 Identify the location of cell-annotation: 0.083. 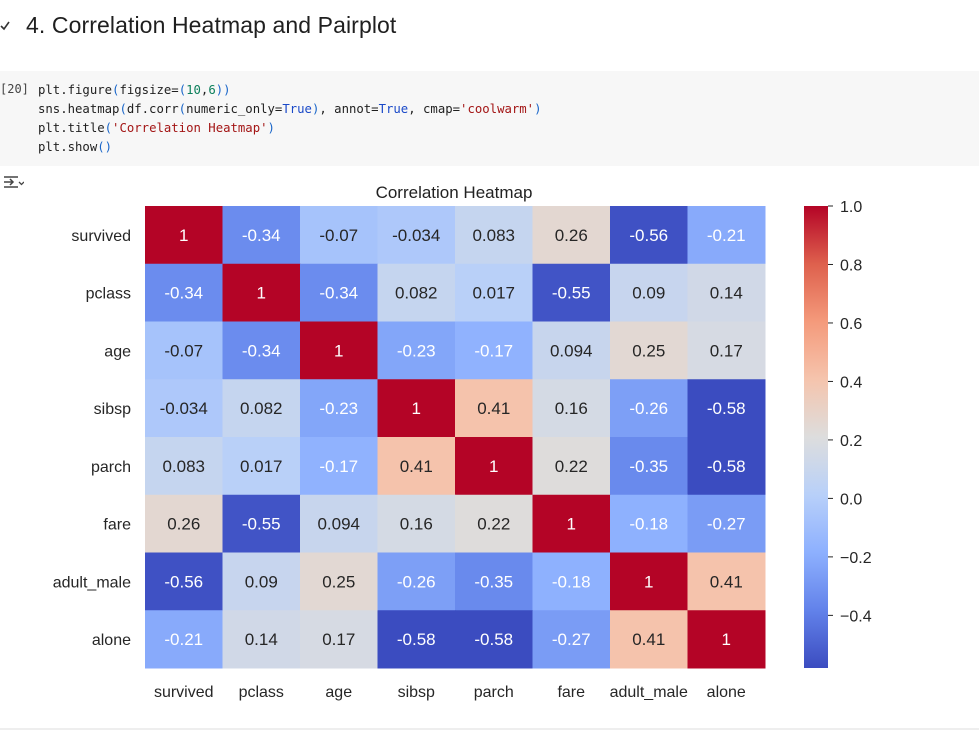
(183, 466).